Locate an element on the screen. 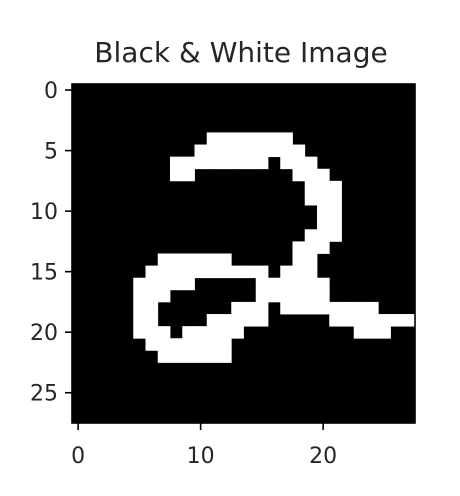 Image resolution: width=460 pixels, height=496 pixels. y-tick-label: 0 is located at coordinates (51, 91).